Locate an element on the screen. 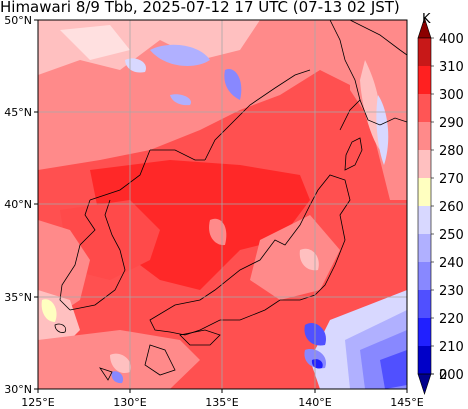 The image size is (468, 409). colorbar-level-label: 260 is located at coordinates (451, 207).